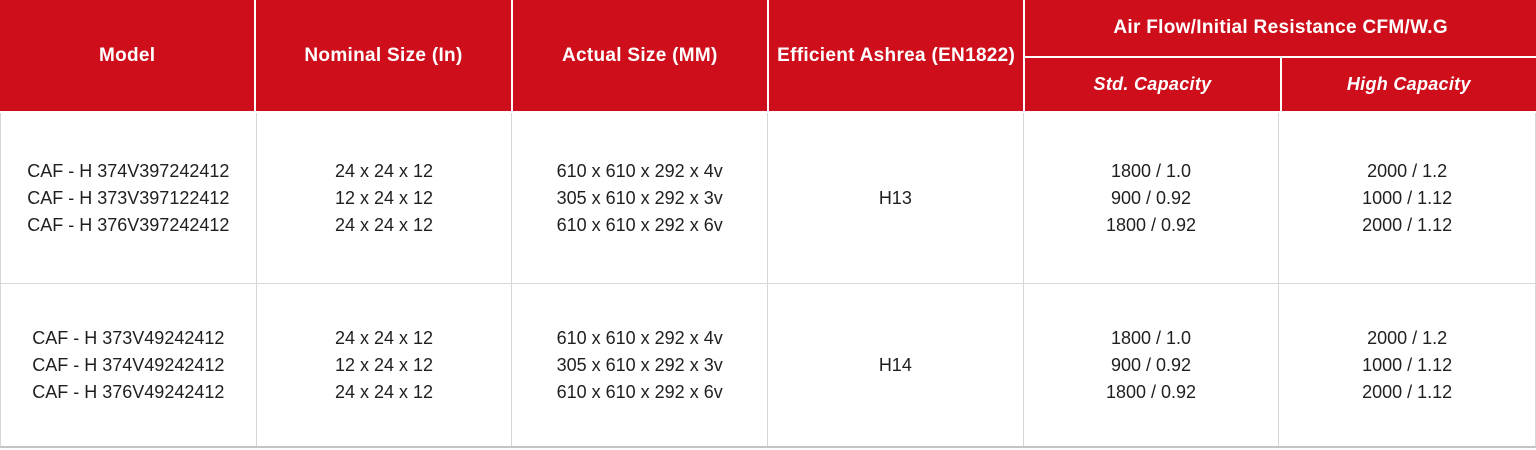  I want to click on header-cell-high-capacity: High Capacity, so click(1408, 84).